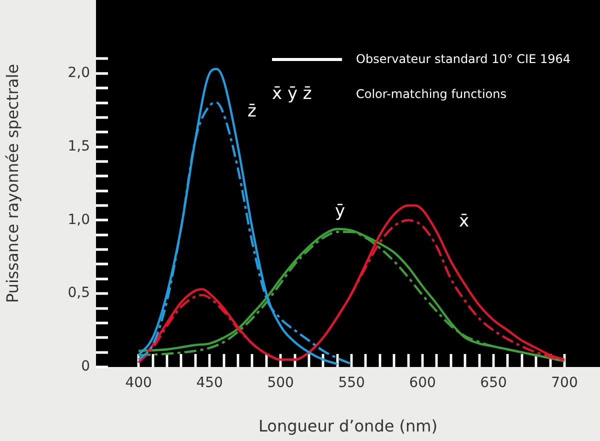  I want to click on annotation: ȳ, so click(340, 212).